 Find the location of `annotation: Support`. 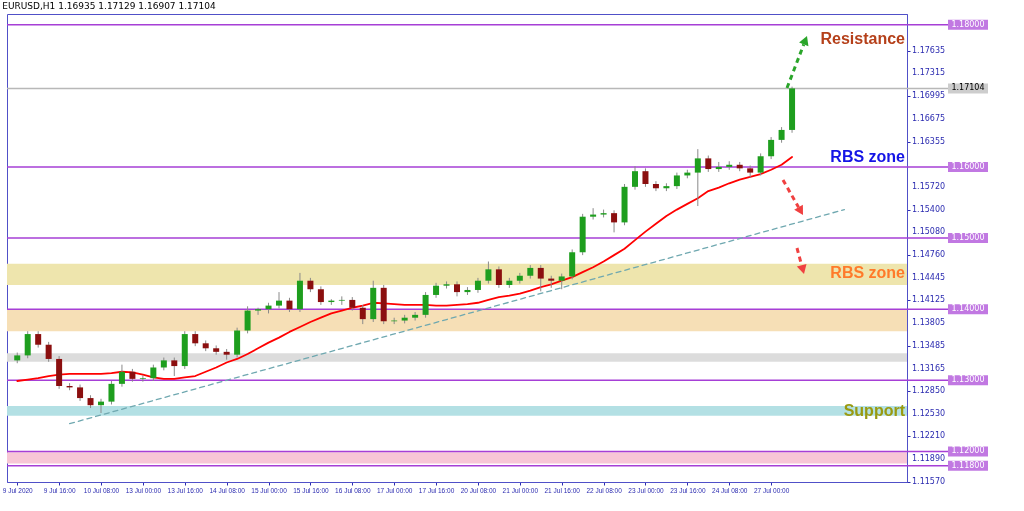

annotation: Support is located at coordinates (874, 410).